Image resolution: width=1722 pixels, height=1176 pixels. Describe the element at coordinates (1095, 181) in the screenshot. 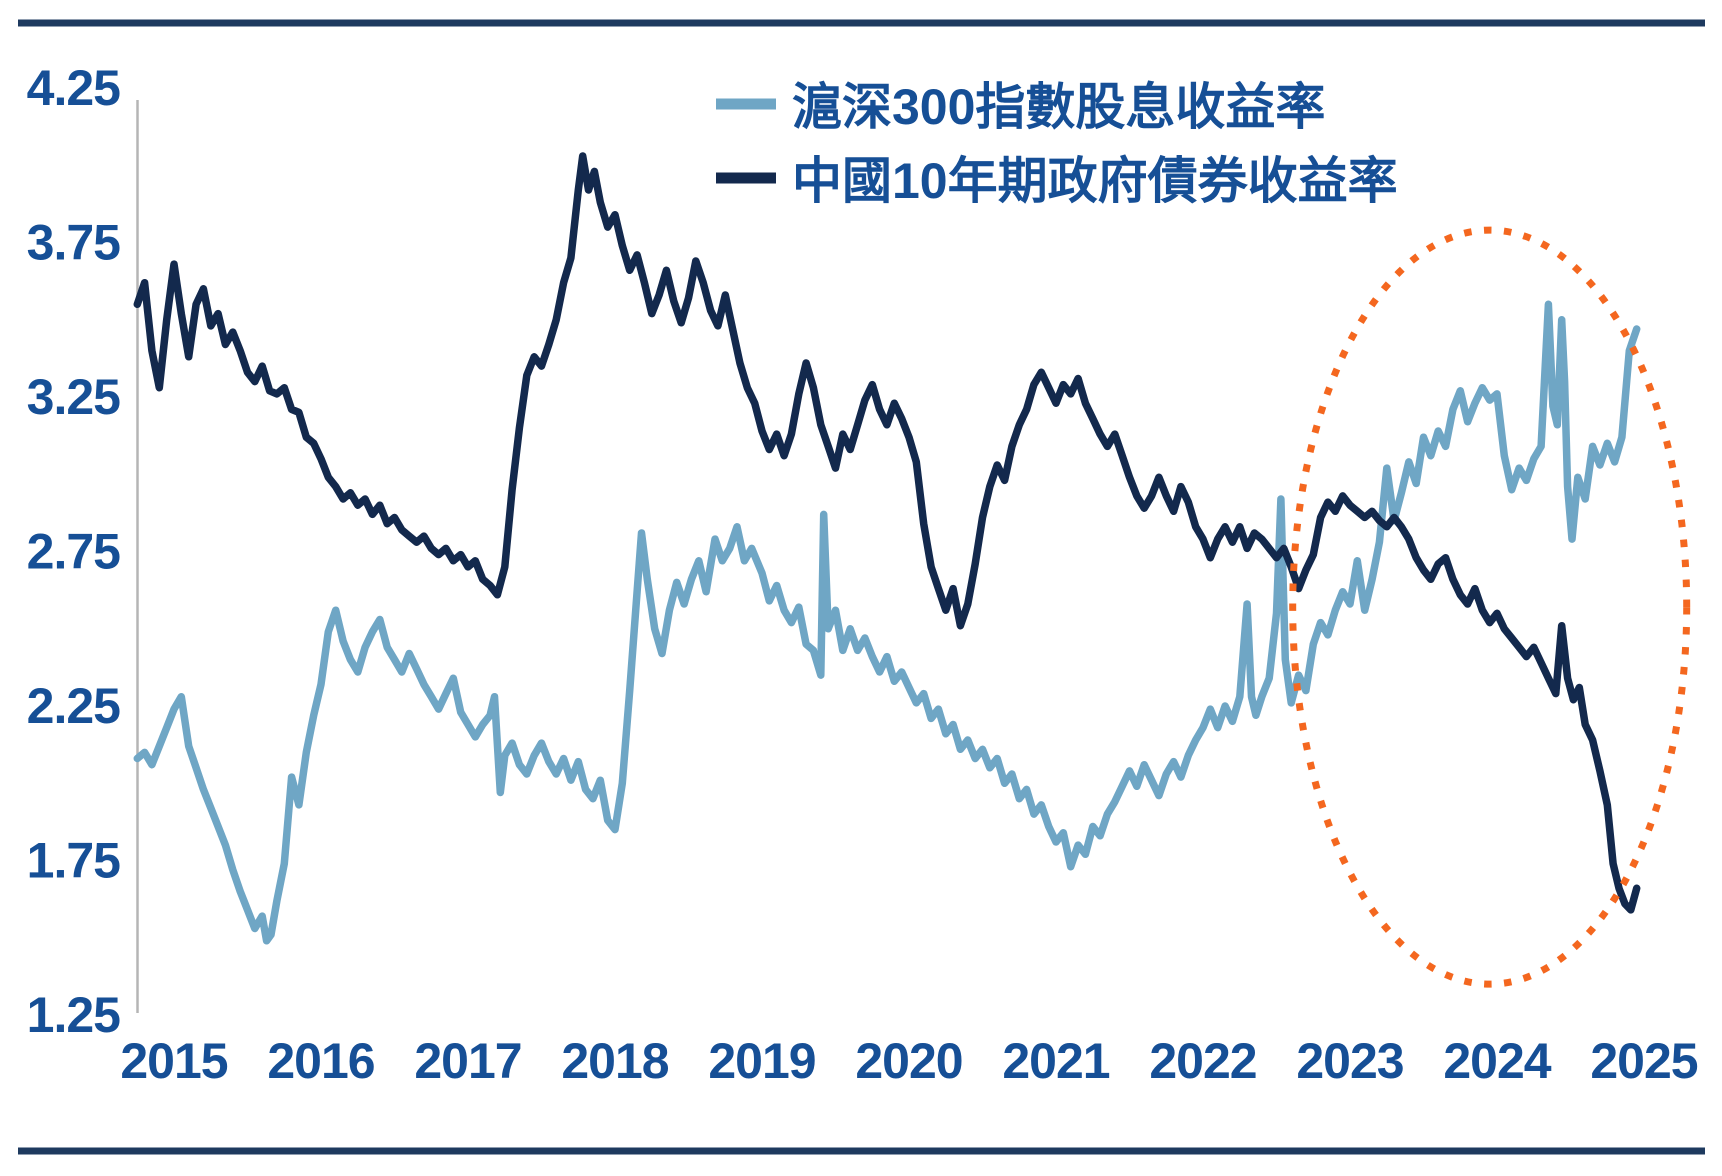

I see `legend-label-cgb10y: 中國10年期政府債券收益率` at that location.